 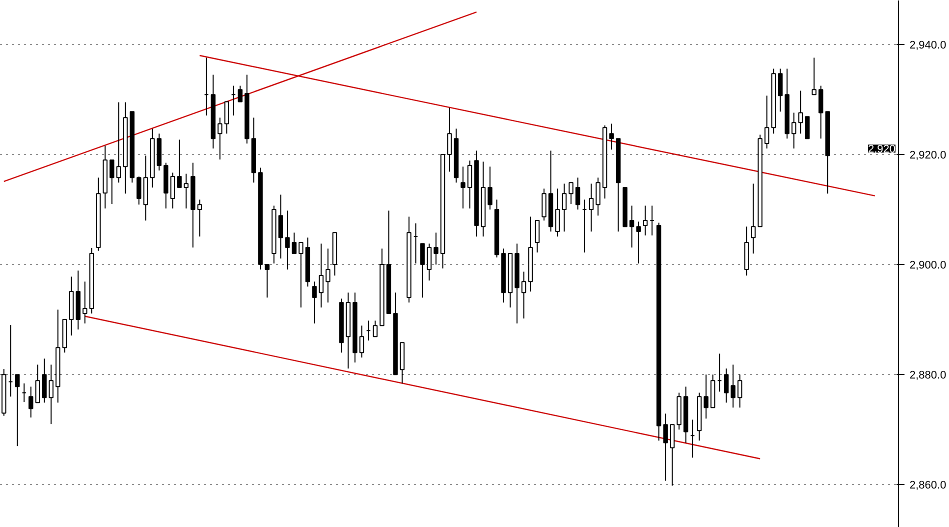 I want to click on y-tick-label: 2,920.0, so click(x=928, y=156).